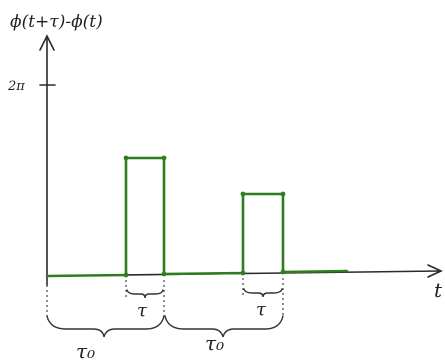  I want to click on y-axis-label: ϕ(t+τ)-ϕ(t), so click(56, 22).